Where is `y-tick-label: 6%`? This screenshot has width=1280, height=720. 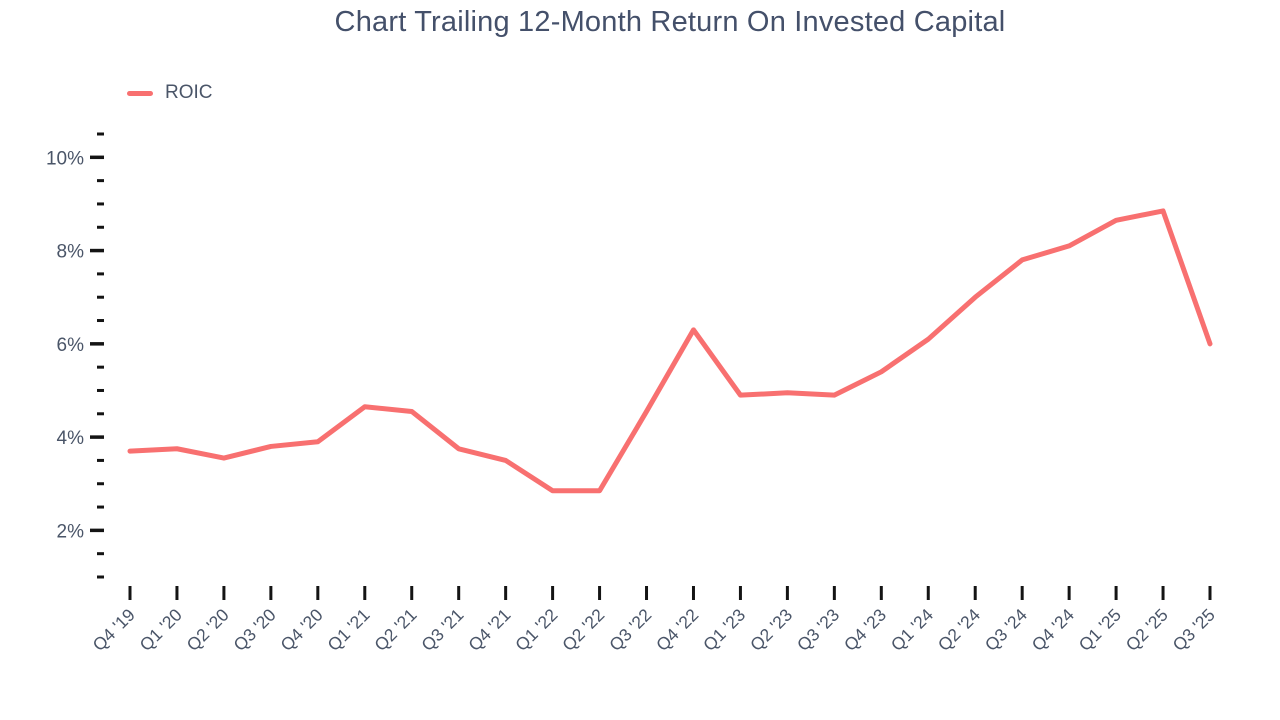
y-tick-label: 6% is located at coordinates (71, 345).